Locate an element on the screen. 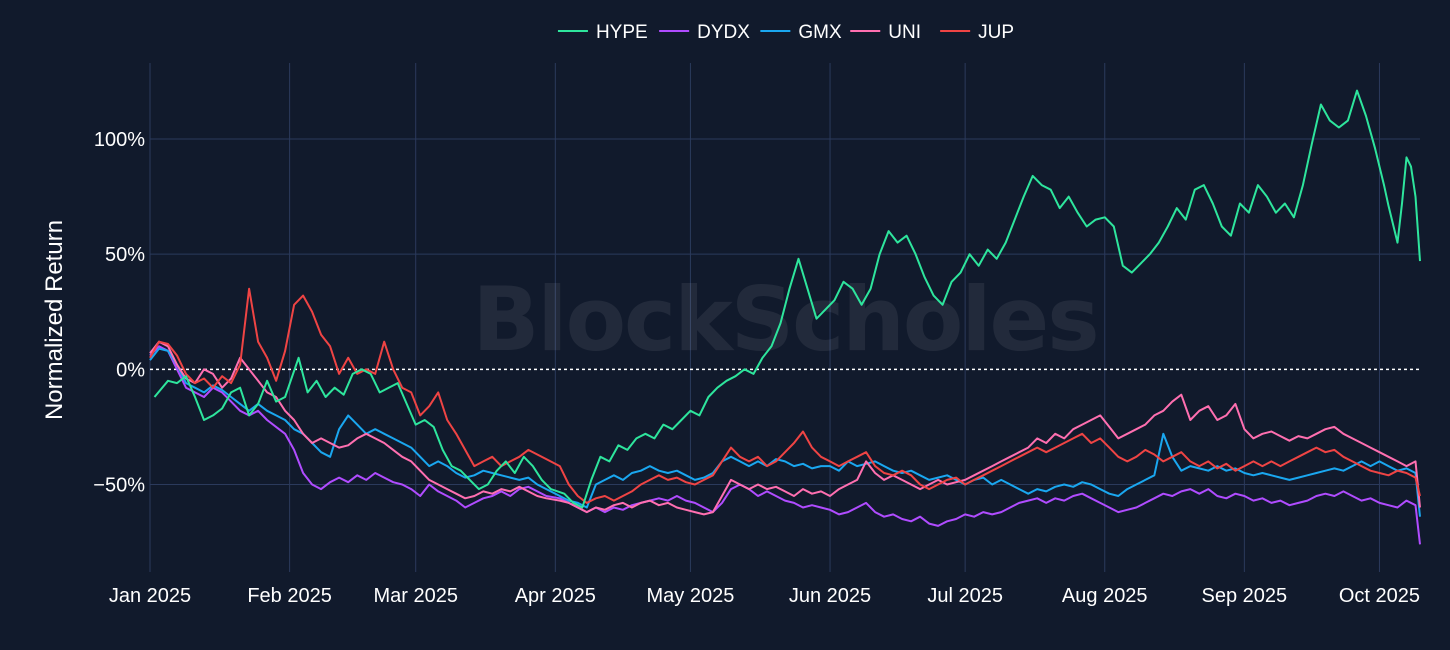 This screenshot has height=650, width=1450. x-tick-label: Apr 2025 is located at coordinates (555, 596).